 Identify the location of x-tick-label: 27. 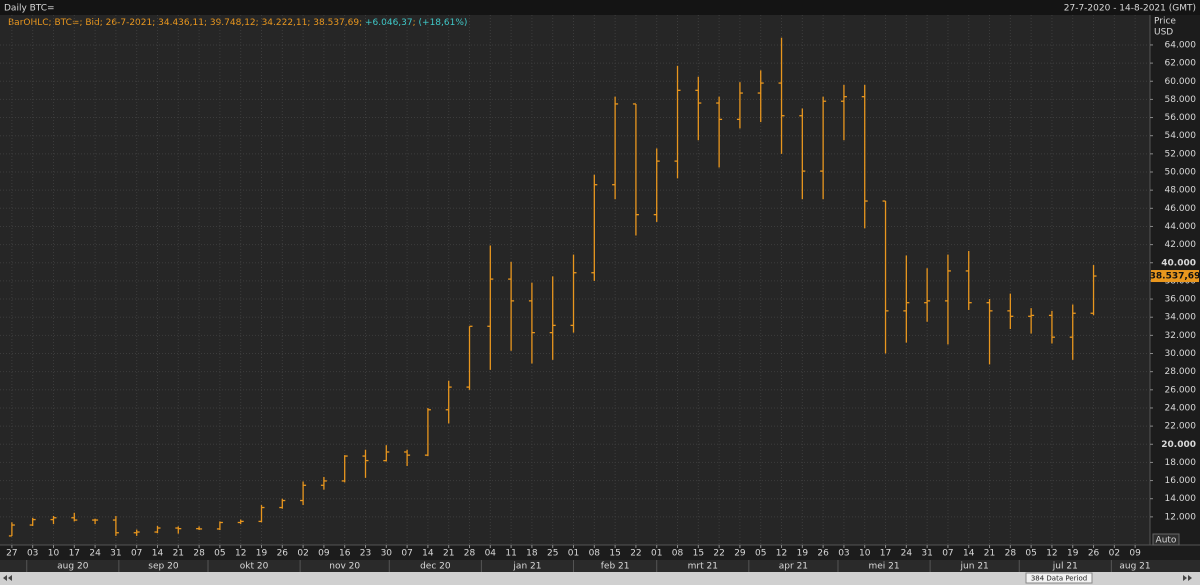
(11, 554).